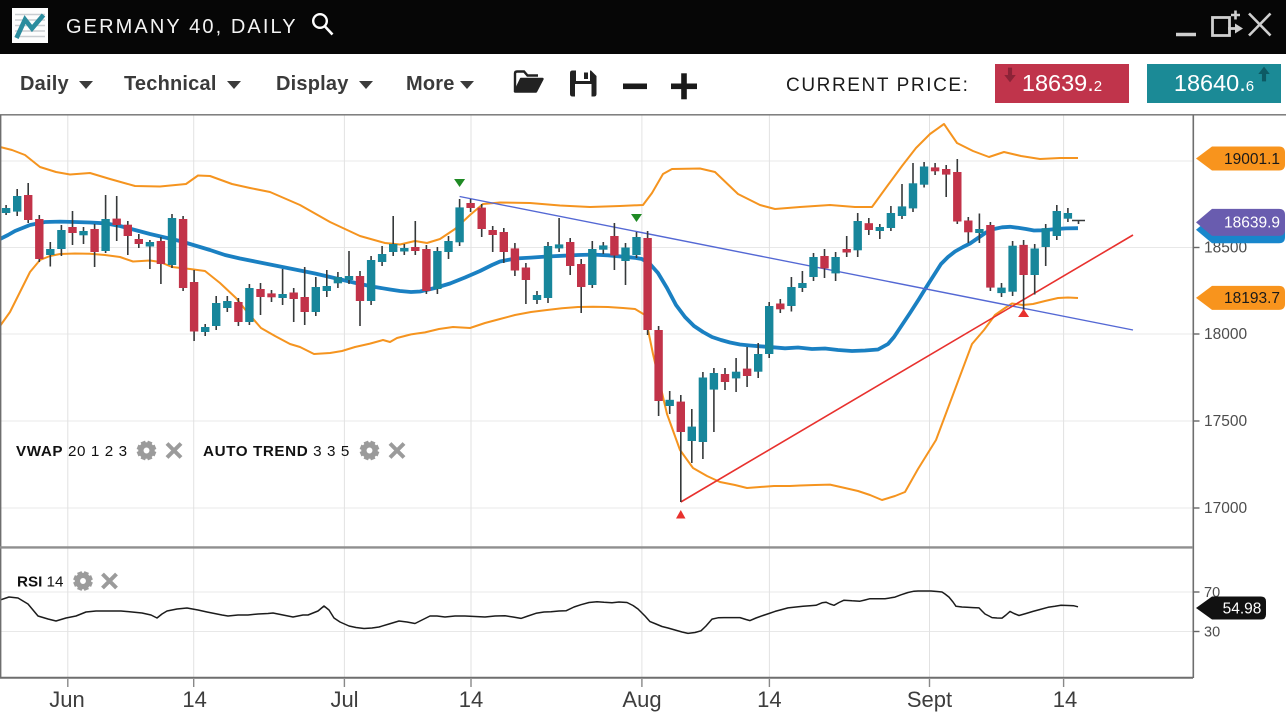 This screenshot has height=717, width=1286. I want to click on svg-text: 18193.7, so click(1252, 298).